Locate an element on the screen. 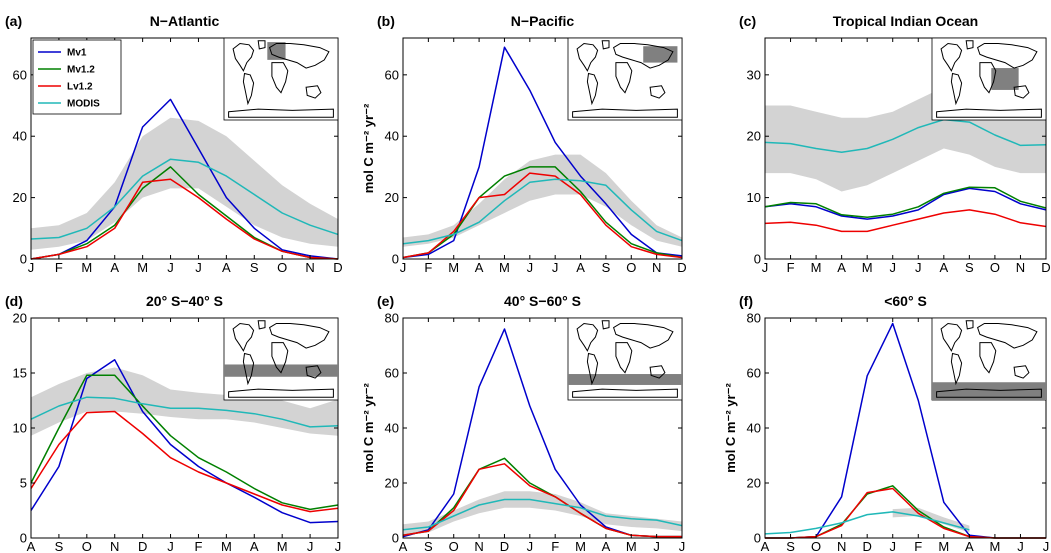 The height and width of the screenshot is (553, 1051). panel-label: (d) is located at coordinates (14, 301).